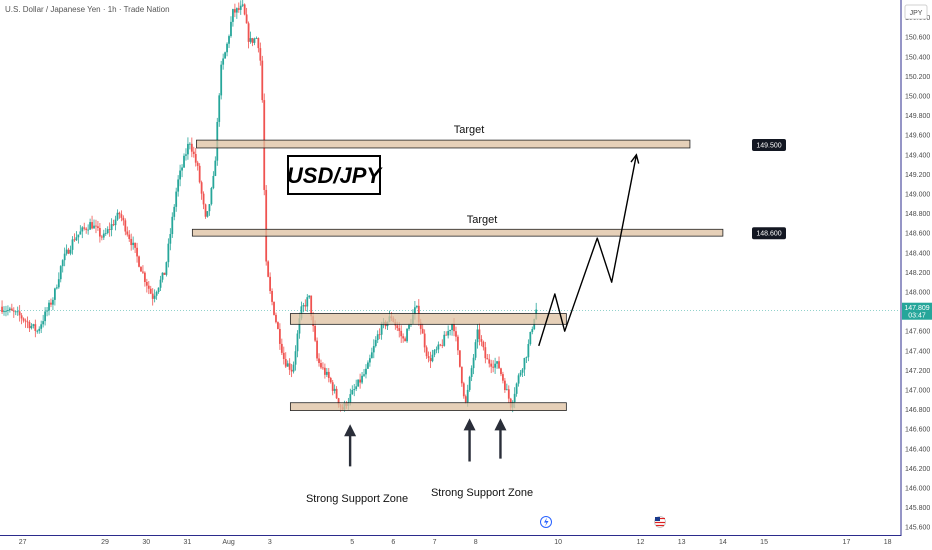 This screenshot has height=550, width=932. Describe the element at coordinates (917, 38) in the screenshot. I see `y-tick-label: 150.600` at that location.